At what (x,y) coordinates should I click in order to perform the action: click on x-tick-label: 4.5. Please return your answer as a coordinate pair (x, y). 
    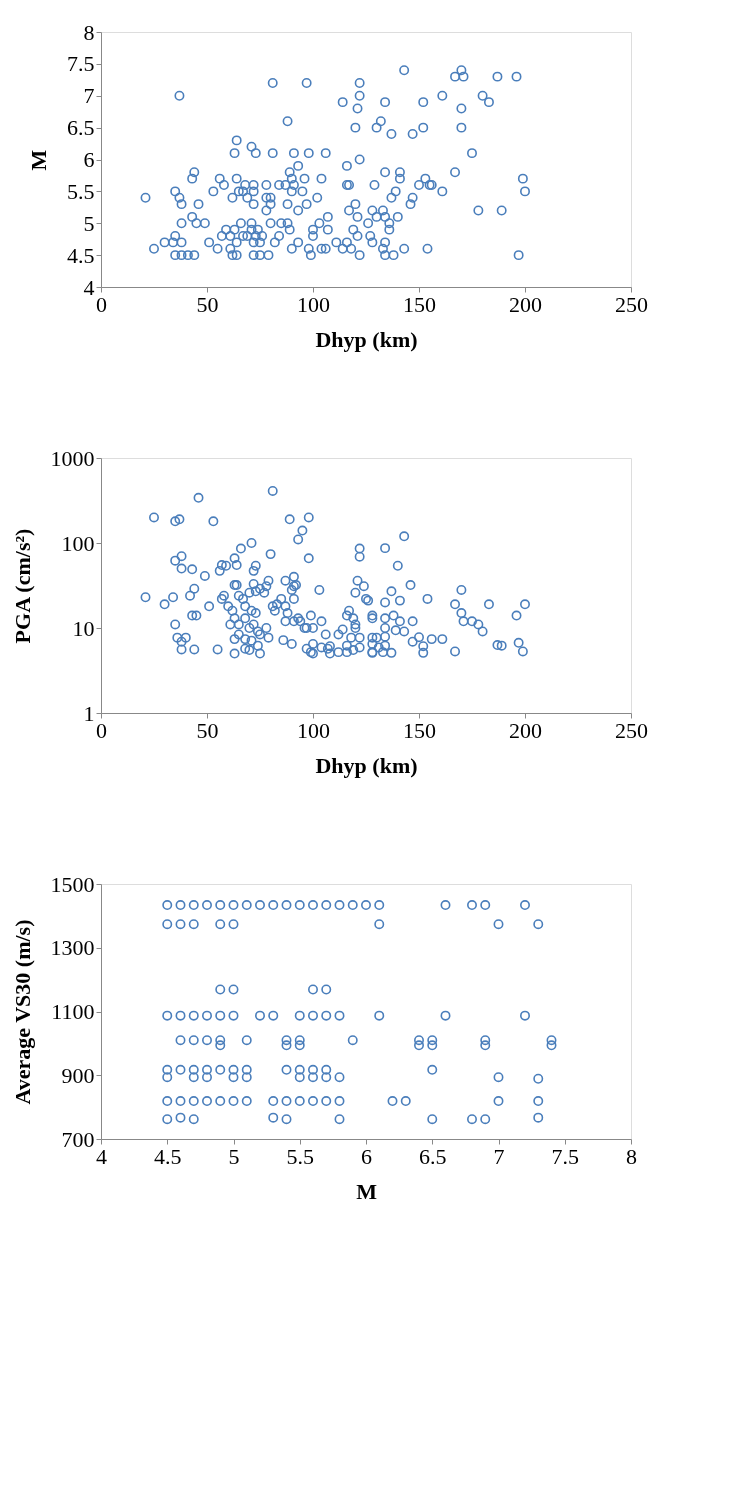
    Looking at the image, I should click on (168, 1156).